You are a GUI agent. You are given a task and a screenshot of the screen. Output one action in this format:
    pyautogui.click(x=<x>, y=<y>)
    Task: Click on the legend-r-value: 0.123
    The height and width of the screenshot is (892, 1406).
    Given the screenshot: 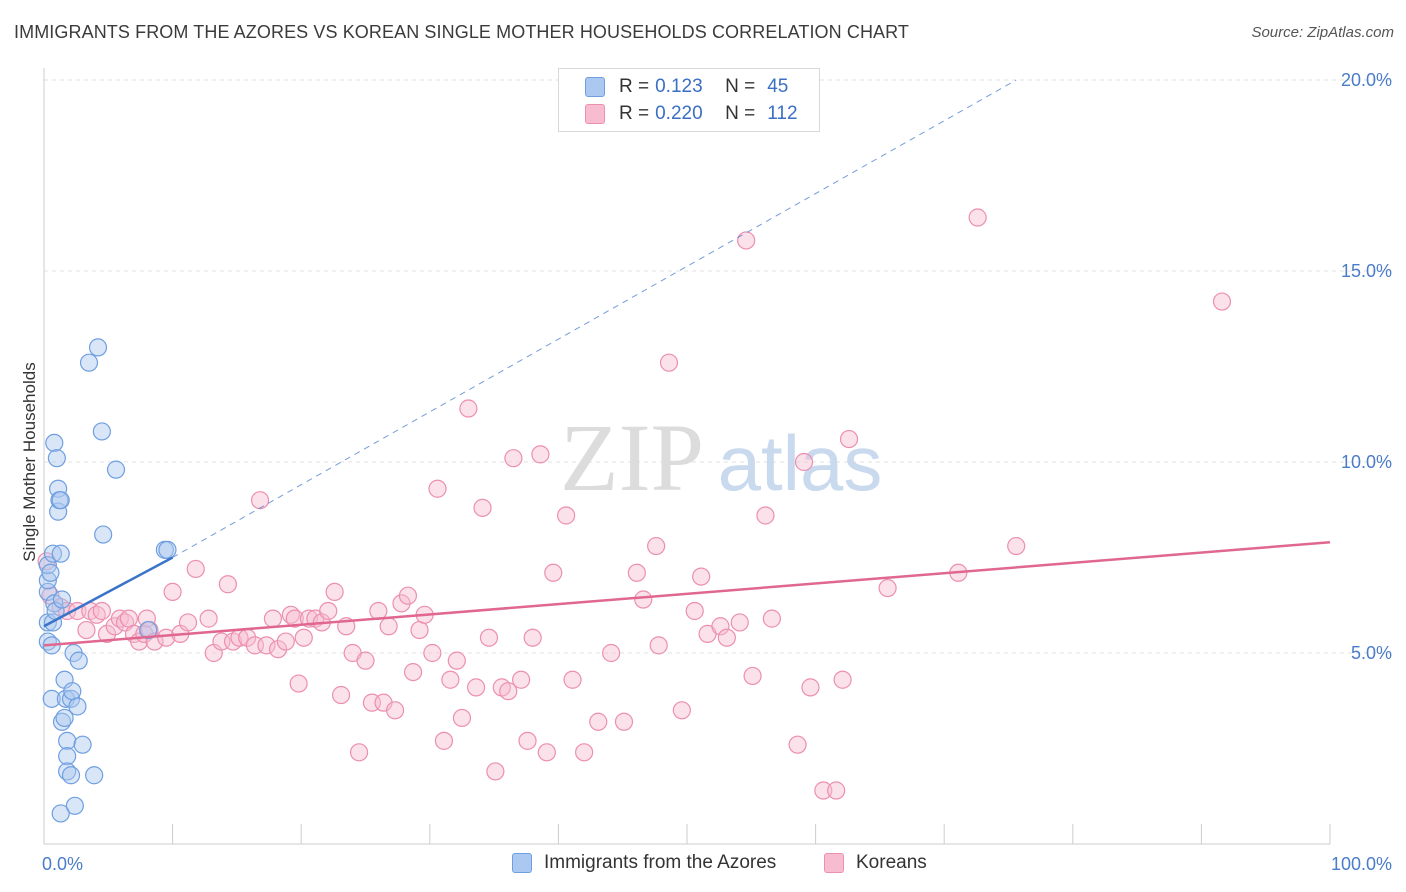 What is the action you would take?
    pyautogui.click(x=679, y=86)
    